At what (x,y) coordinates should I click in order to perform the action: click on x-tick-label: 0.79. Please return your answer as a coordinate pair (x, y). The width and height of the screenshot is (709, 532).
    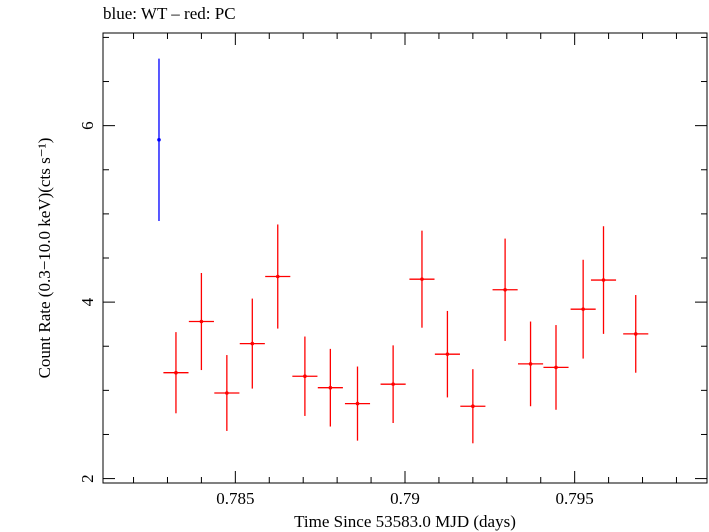
    Looking at the image, I should click on (405, 498).